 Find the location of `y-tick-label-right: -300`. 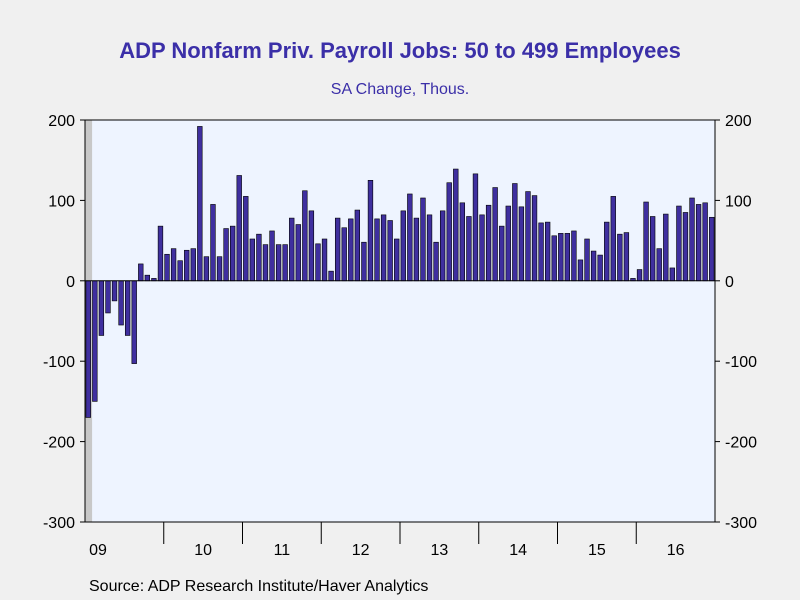

y-tick-label-right: -300 is located at coordinates (741, 523).